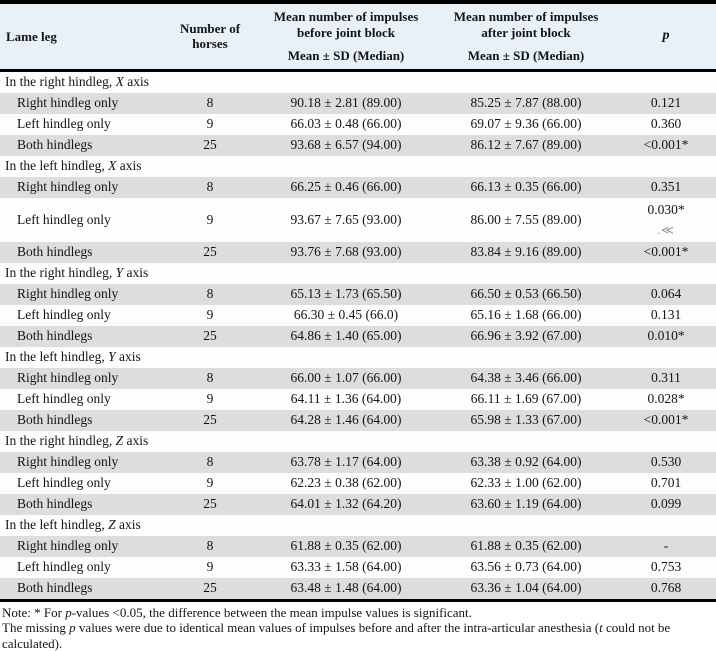 This screenshot has width=716, height=651. I want to click on before-value: 63.78 ± 1.17 (64.00), so click(346, 462).